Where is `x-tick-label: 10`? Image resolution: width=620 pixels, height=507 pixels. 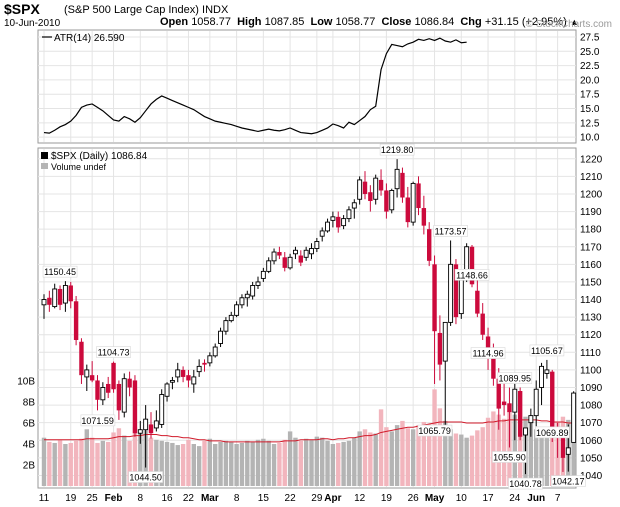 x-tick-label: 10 is located at coordinates (462, 498).